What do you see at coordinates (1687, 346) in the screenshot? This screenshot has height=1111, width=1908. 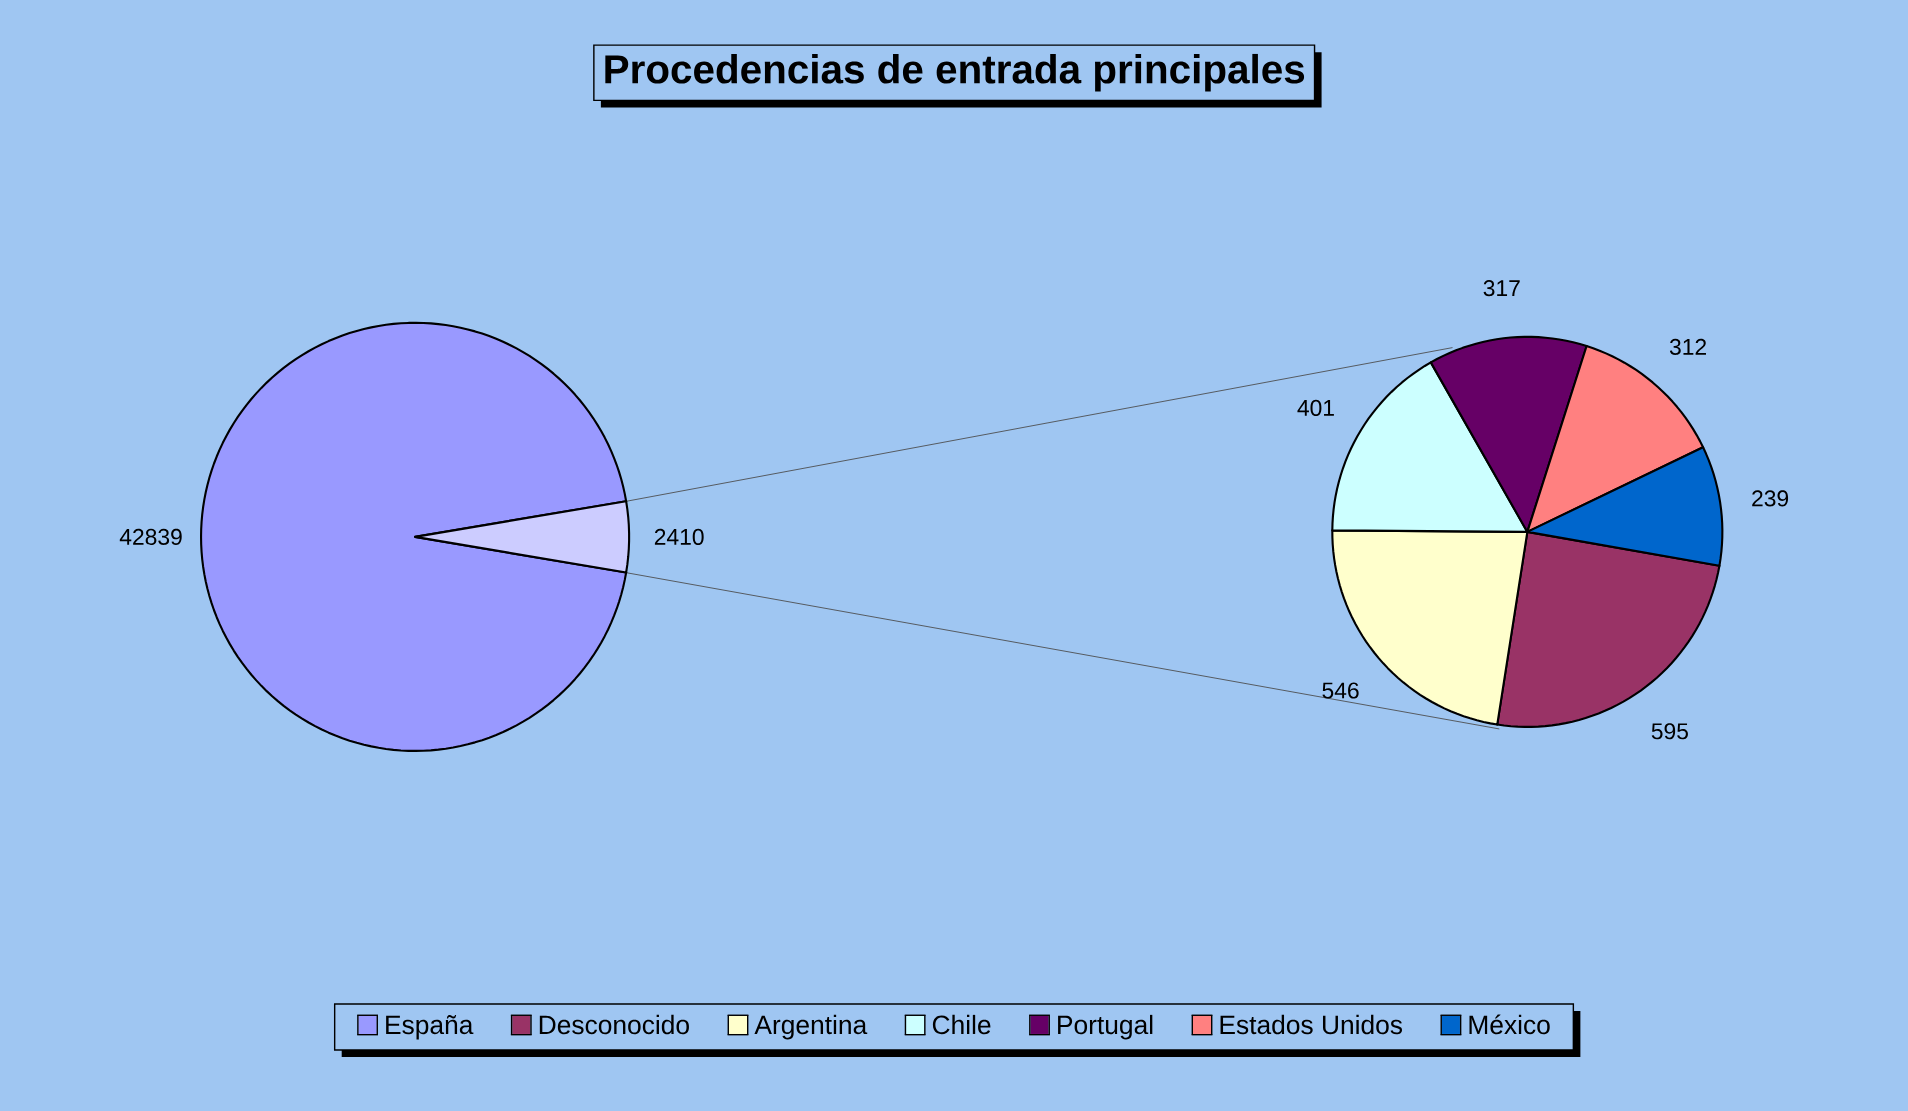 I see `data-label: 312` at bounding box center [1687, 346].